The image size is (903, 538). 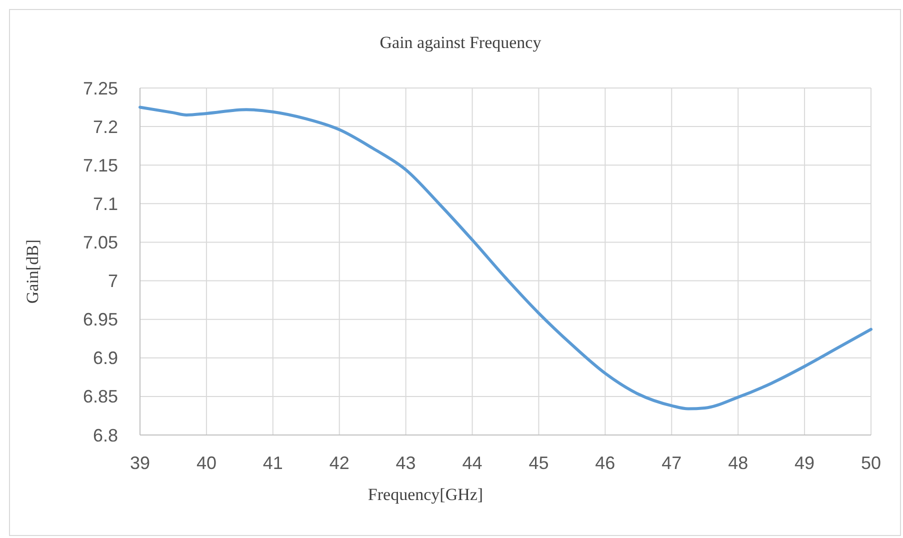 What do you see at coordinates (113, 281) in the screenshot?
I see `y-tick-label: 7` at bounding box center [113, 281].